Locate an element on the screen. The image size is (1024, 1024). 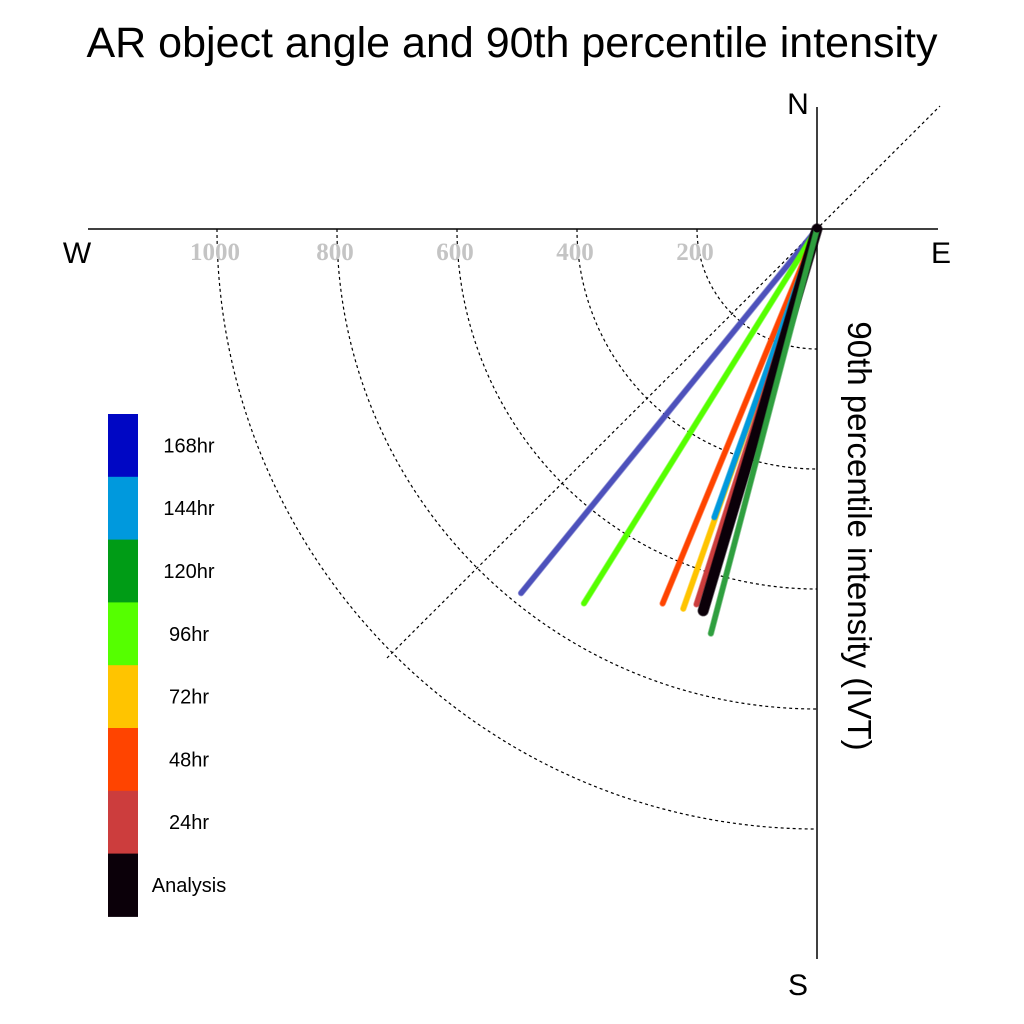
legend-swatch-144hr is located at coordinates (123, 508).